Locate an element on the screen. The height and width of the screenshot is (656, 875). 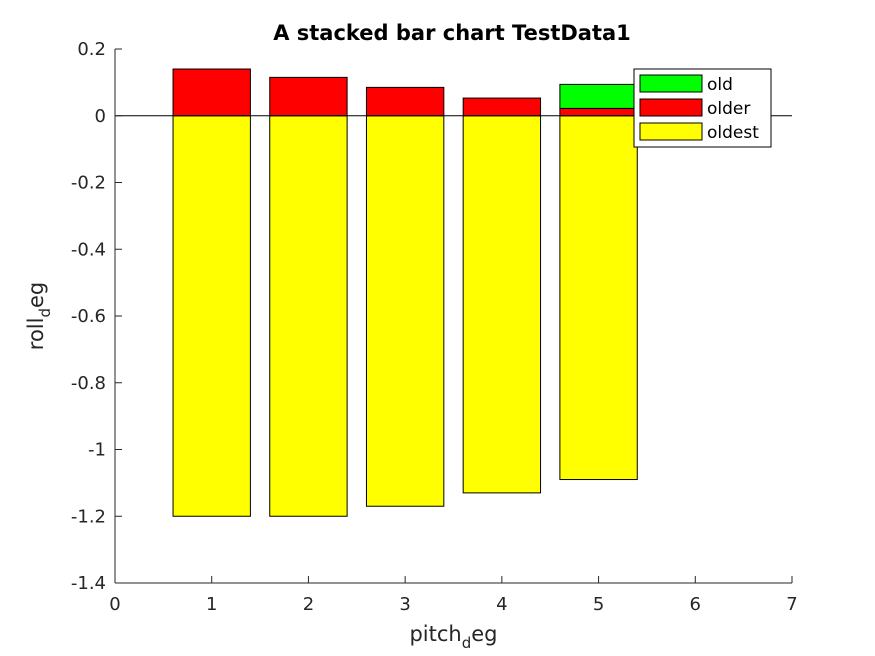
y-tick-label: 0 is located at coordinates (100, 116).